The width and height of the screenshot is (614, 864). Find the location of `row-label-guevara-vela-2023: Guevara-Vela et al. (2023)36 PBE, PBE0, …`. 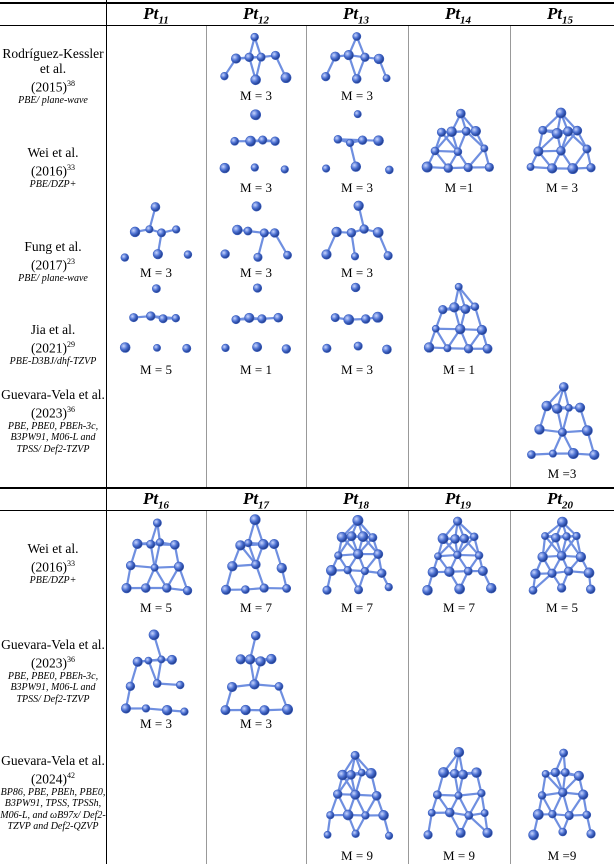

row-label-guevara-vela-2023: Guevara-Vela et al. (2023)36 PBE, PBE0, … is located at coordinates (53, 421).